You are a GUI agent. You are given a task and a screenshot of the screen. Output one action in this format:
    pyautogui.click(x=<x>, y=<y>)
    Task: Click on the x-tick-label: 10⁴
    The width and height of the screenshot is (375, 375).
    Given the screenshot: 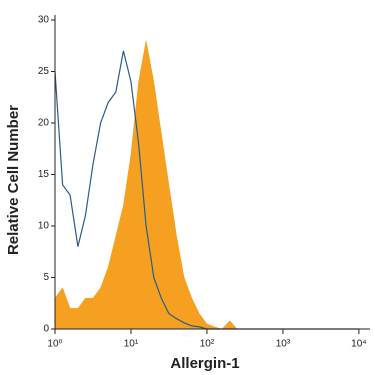 What is the action you would take?
    pyautogui.click(x=358, y=344)
    